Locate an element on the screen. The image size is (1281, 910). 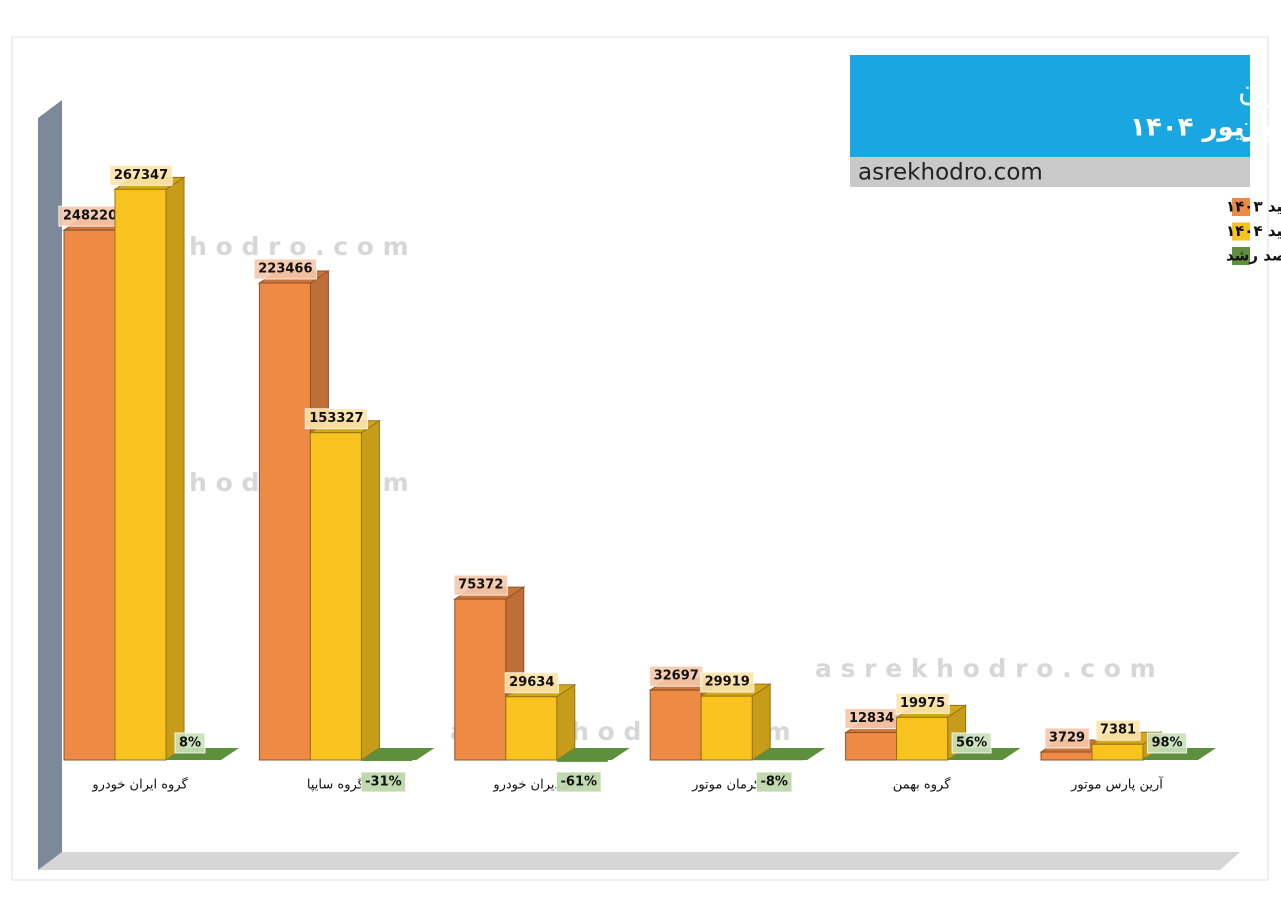
watermark: a s r e k h o d r o . c o m is located at coordinates (985, 668).